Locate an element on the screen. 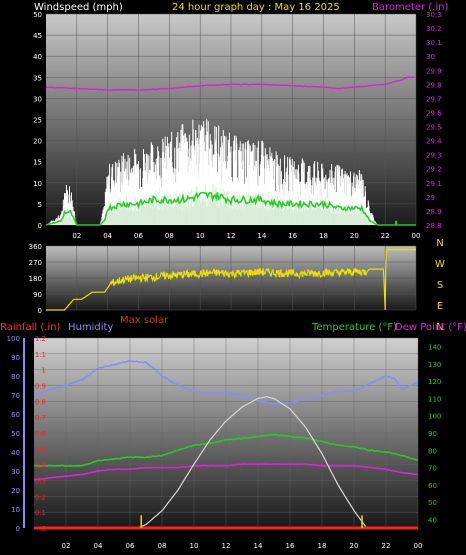  wind-x-tick-label: 06 is located at coordinates (138, 236).